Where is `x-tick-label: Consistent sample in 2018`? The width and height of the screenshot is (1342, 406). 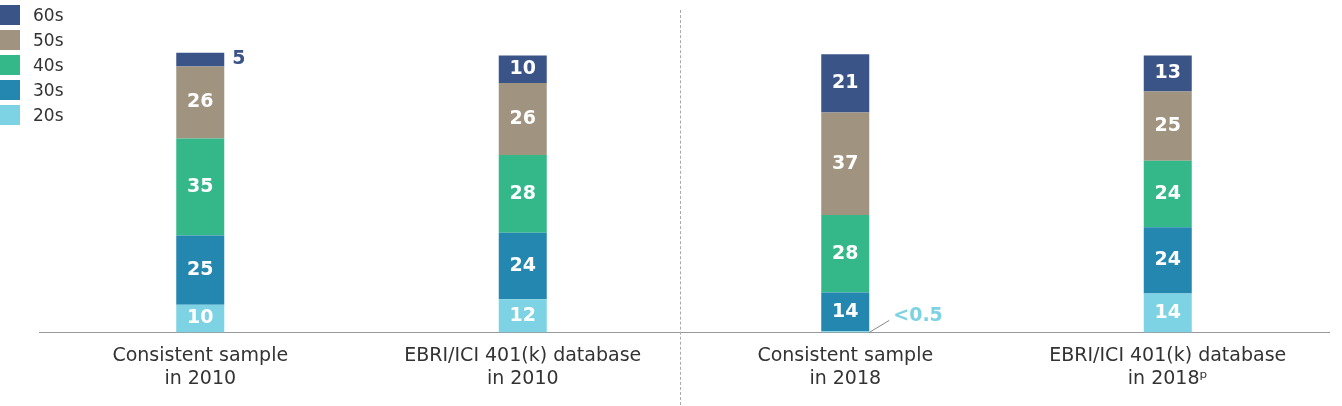
x-tick-label: Consistent sample in 2018 is located at coordinates (845, 365).